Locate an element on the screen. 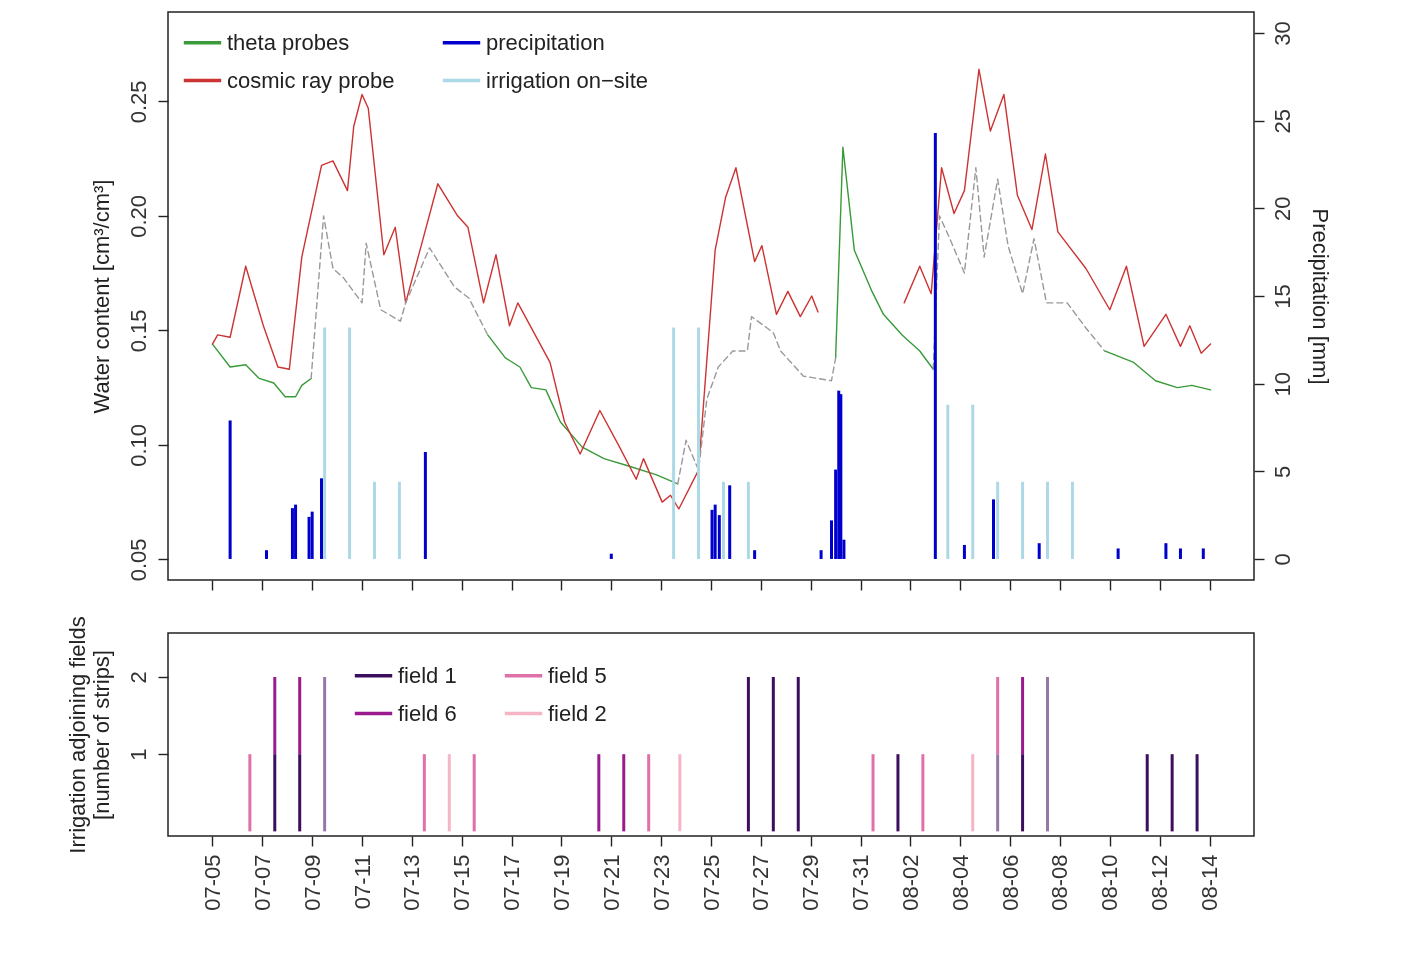 This screenshot has height=959, width=1414. x-tick-label: 07-05 is located at coordinates (212, 882).